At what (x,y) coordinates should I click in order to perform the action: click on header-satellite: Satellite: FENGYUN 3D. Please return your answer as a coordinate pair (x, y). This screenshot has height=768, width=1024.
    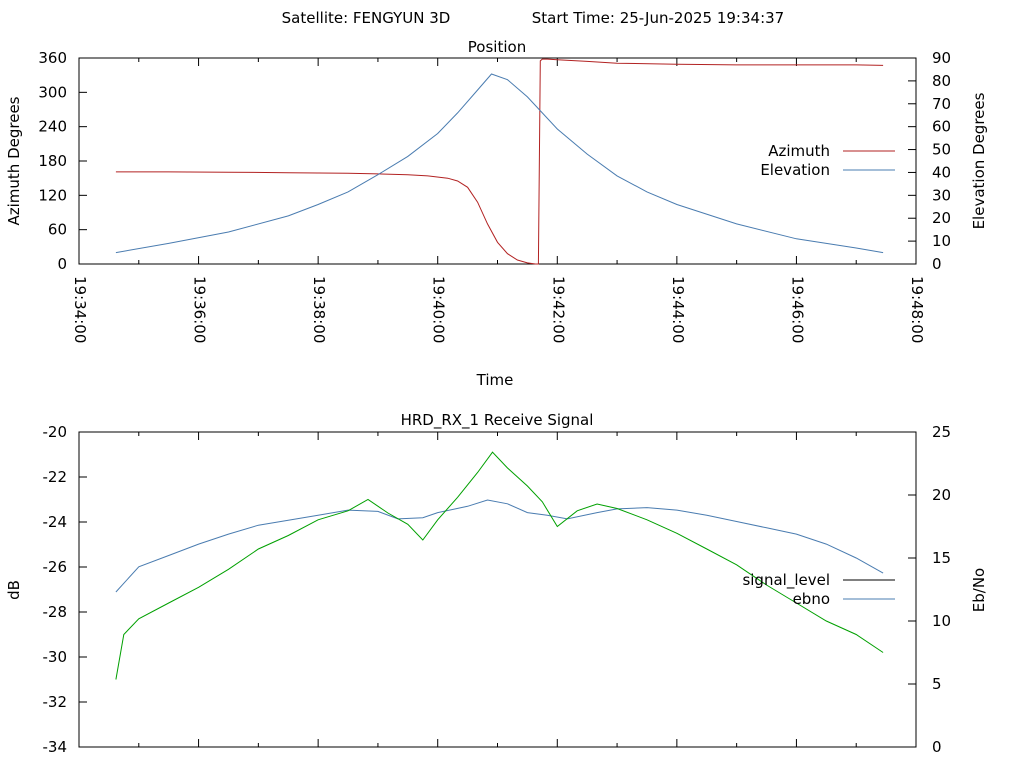
    Looking at the image, I should click on (366, 18).